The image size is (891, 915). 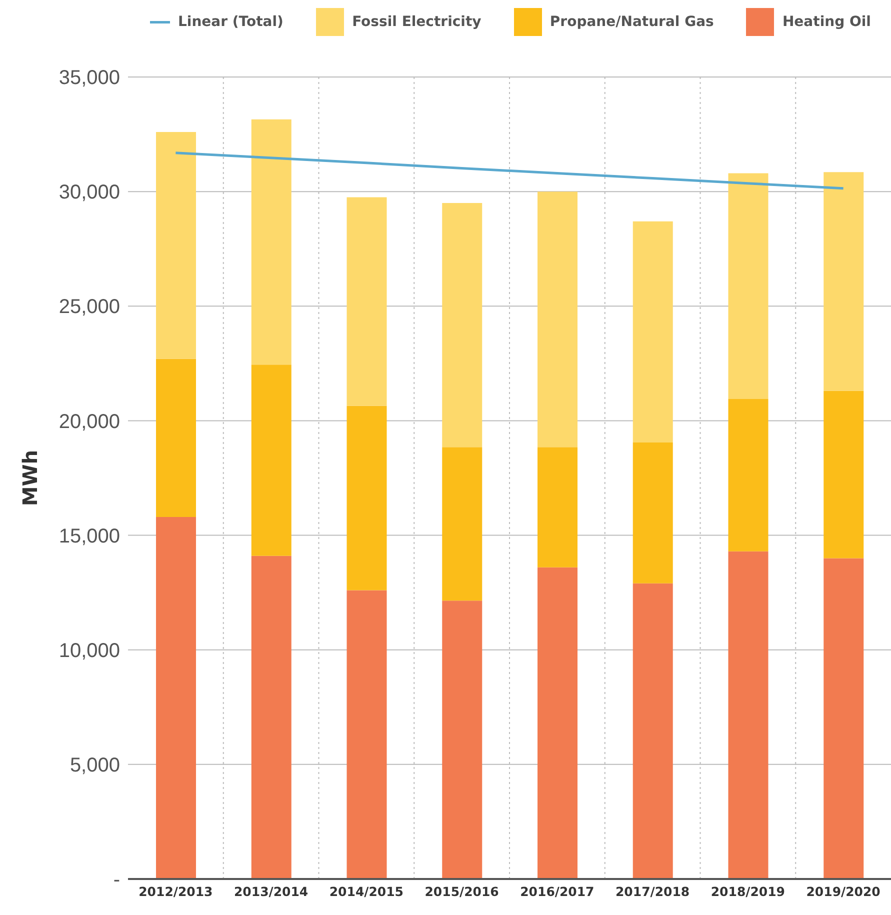 What do you see at coordinates (89, 536) in the screenshot?
I see `y-tick-label: 15,000` at bounding box center [89, 536].